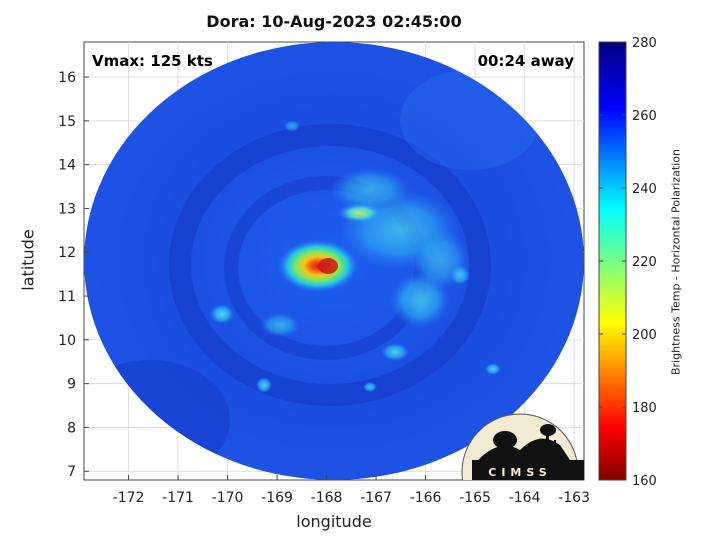  Describe the element at coordinates (644, 481) in the screenshot. I see `colorbar-tick-label: 160` at that location.